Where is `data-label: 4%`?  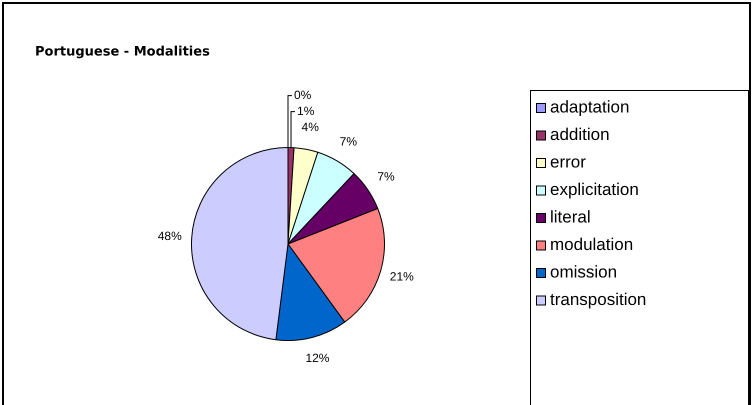
data-label: 4% is located at coordinates (311, 127).